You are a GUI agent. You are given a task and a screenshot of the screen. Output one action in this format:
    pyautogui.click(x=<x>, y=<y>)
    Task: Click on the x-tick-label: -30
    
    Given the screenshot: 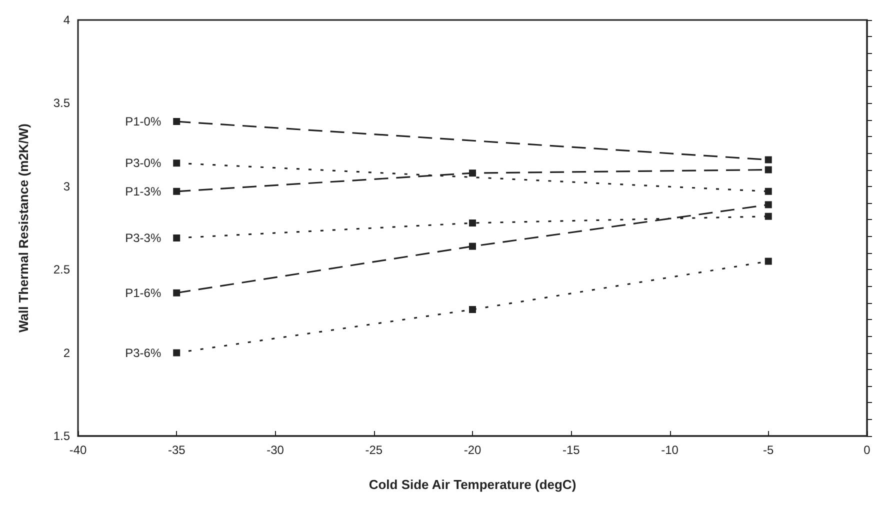 What is the action you would take?
    pyautogui.click(x=275, y=450)
    